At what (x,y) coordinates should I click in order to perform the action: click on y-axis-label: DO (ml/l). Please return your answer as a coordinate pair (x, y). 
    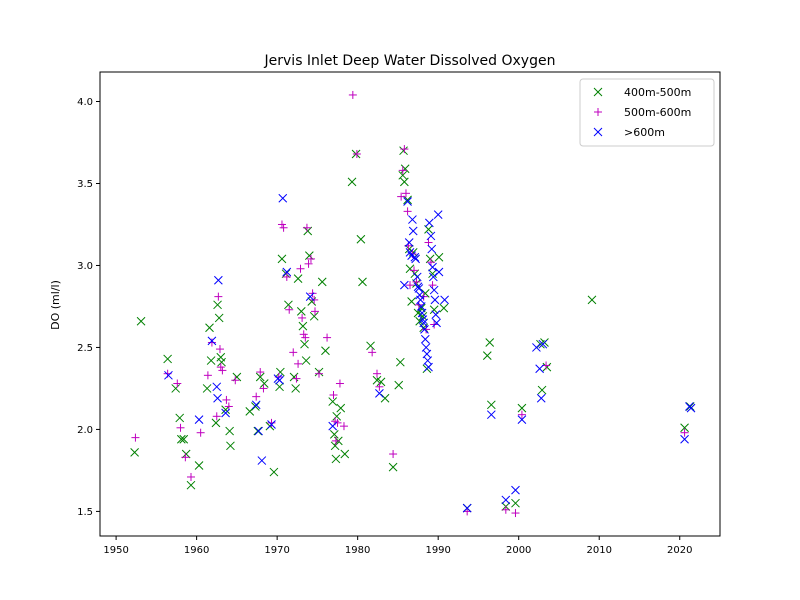
    Looking at the image, I should click on (55, 305).